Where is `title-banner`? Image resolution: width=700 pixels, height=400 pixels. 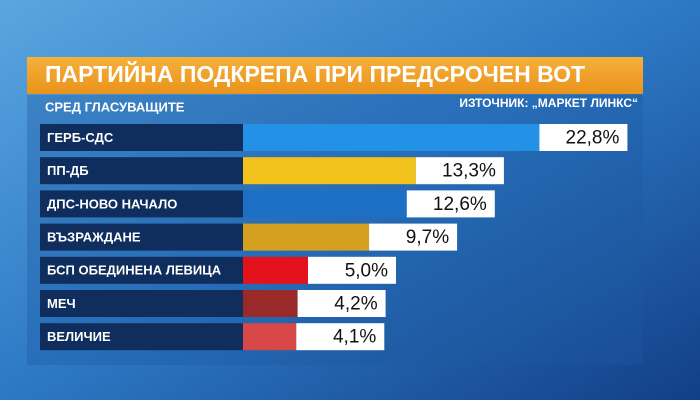
title-banner is located at coordinates (335, 75).